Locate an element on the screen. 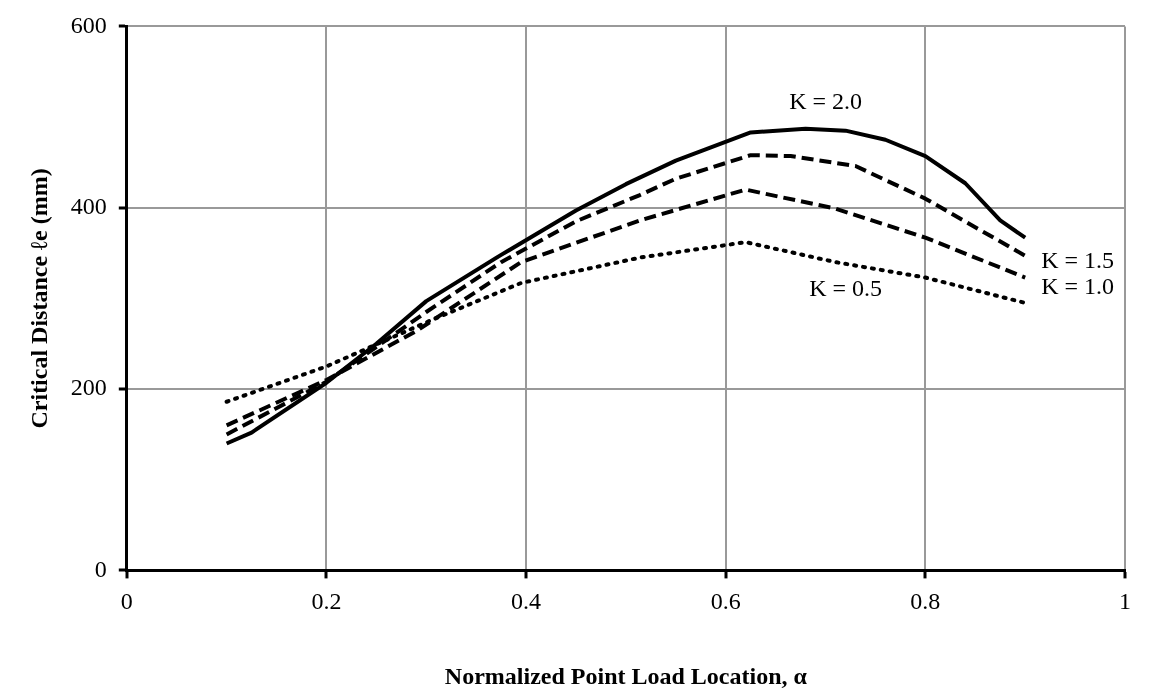 The image size is (1151, 696). x-tick-label: 0.4 is located at coordinates (526, 601).